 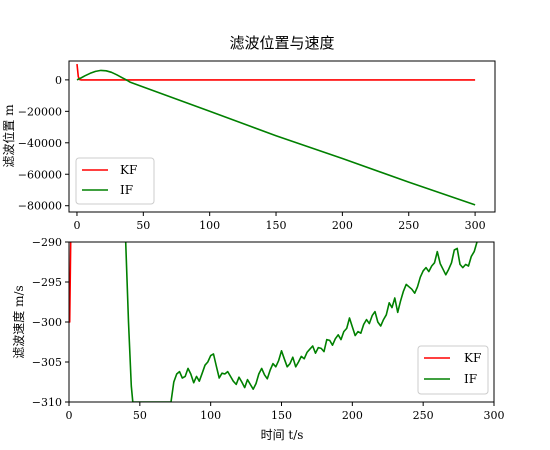 What do you see at coordinates (276, 72) in the screenshot?
I see `series-line-kf` at bounding box center [276, 72].